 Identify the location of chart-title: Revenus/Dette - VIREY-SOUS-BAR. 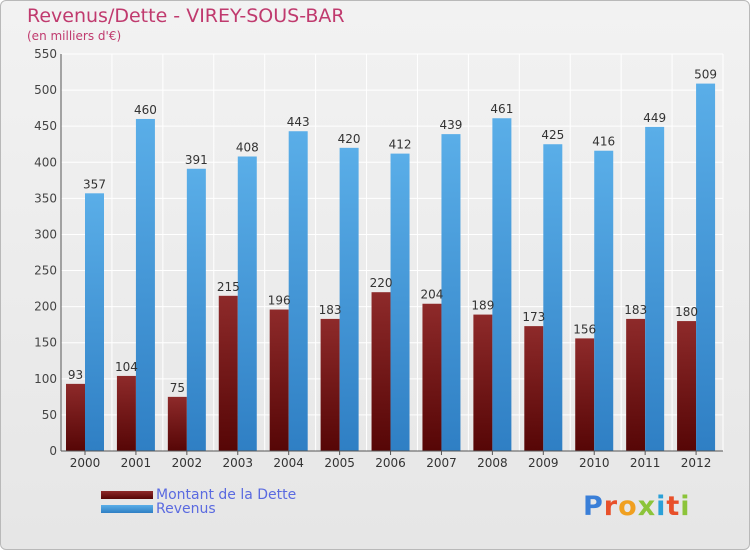
(186, 16).